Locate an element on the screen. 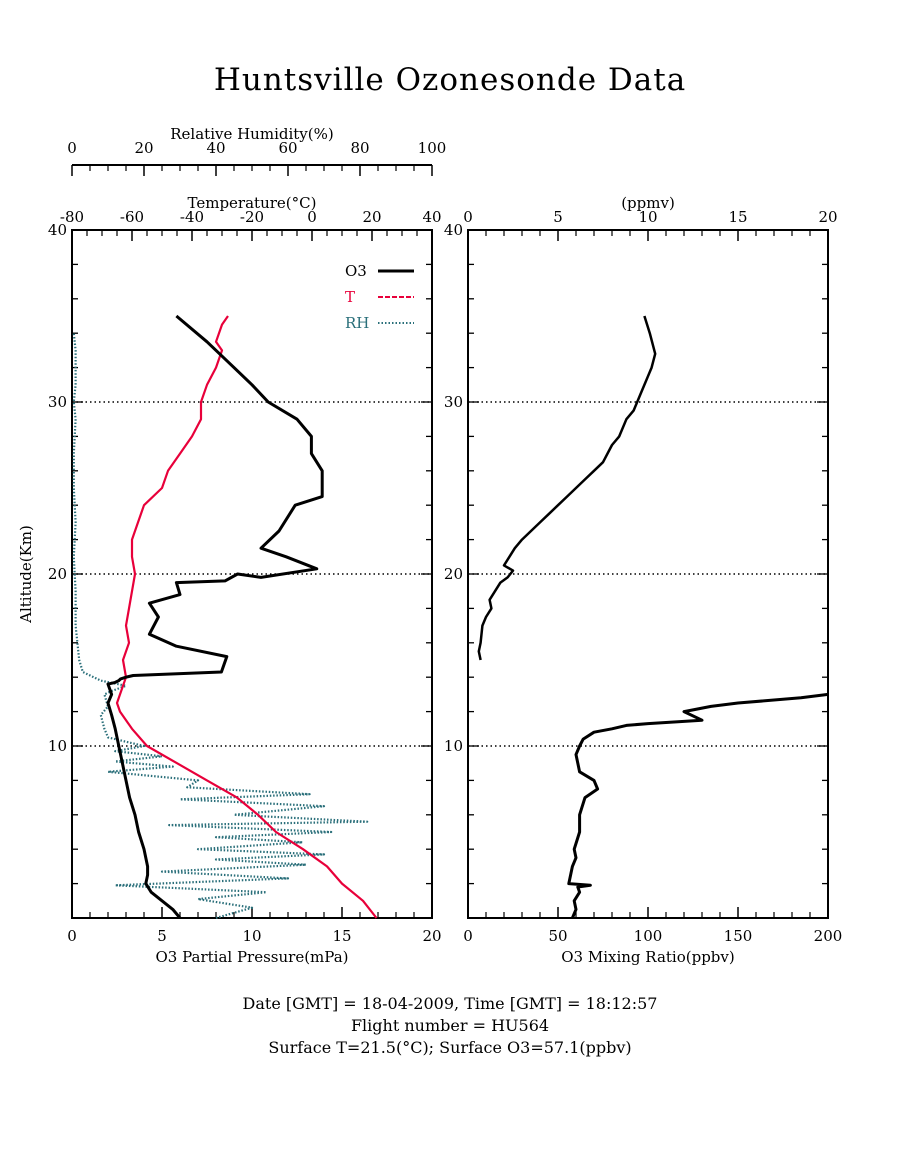 The height and width of the screenshot is (1150, 900). temperature-axis-tick-label: -20 is located at coordinates (252, 217).